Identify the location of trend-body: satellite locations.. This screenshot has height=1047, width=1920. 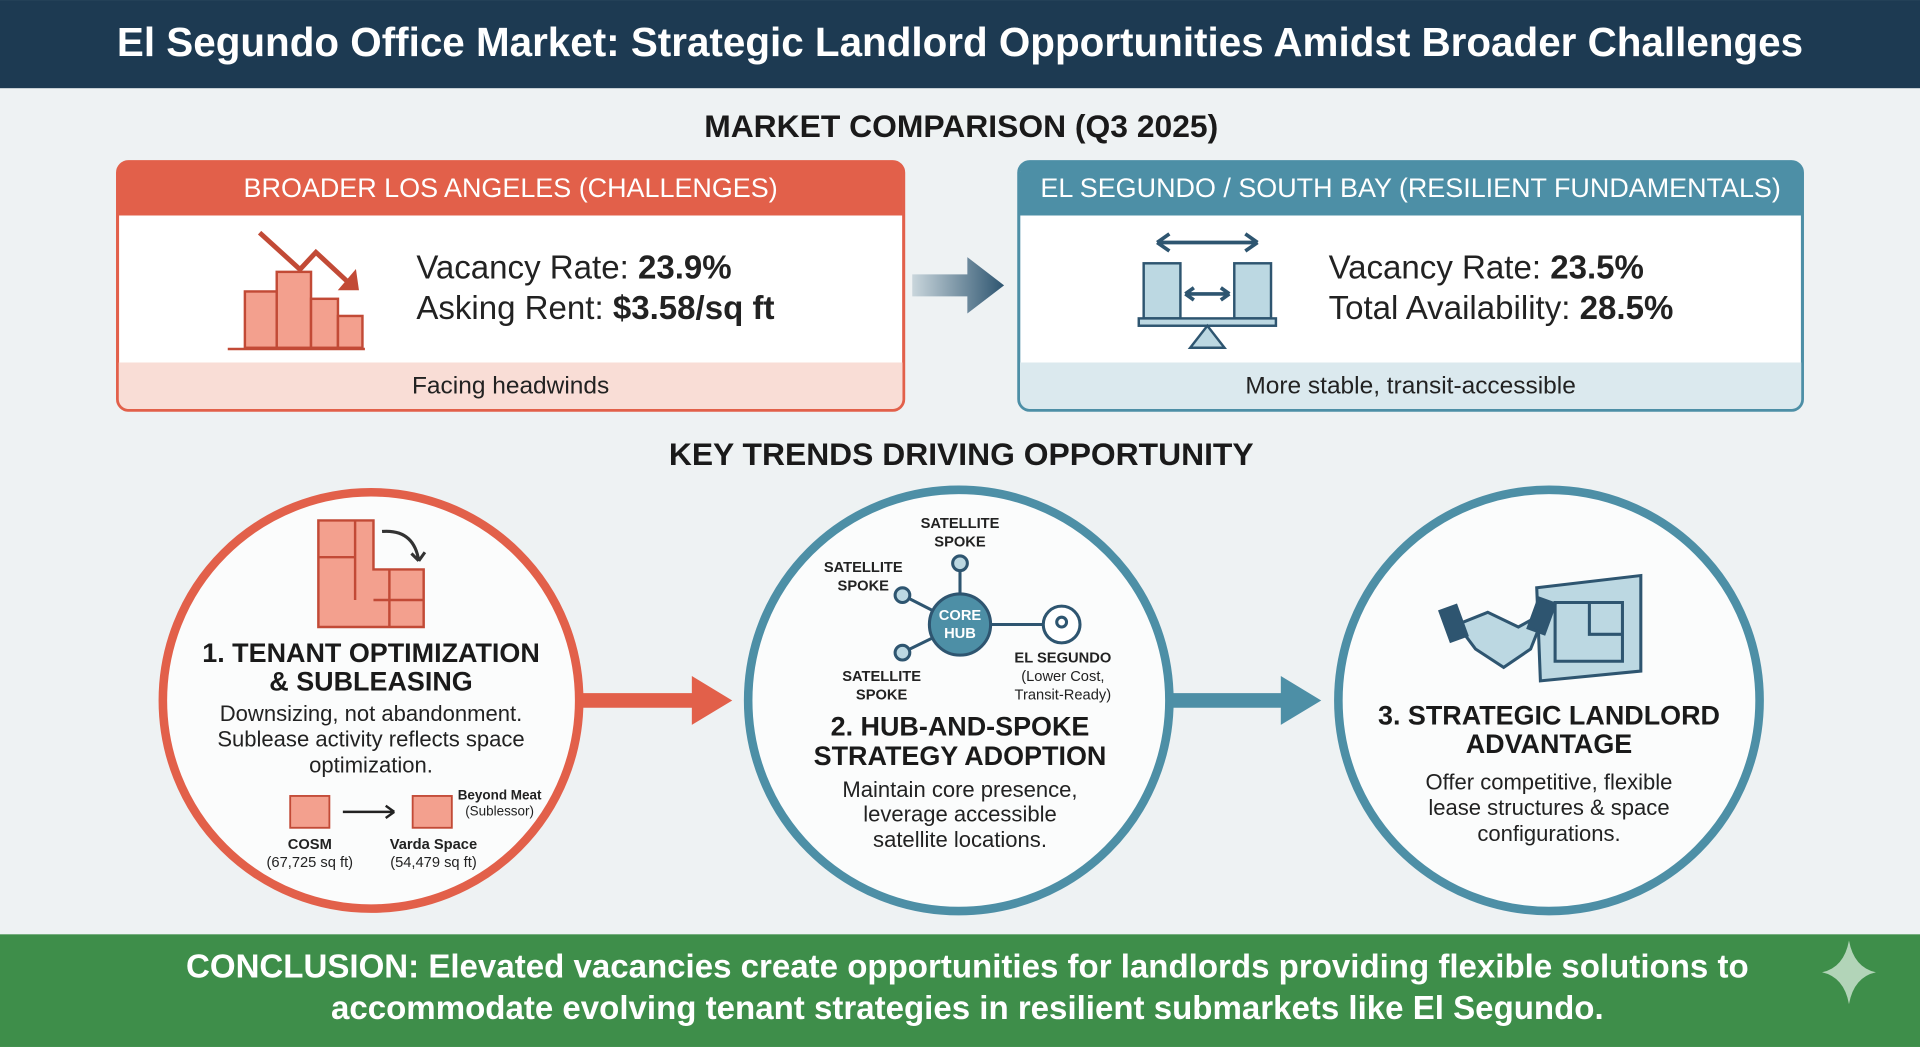
(960, 839).